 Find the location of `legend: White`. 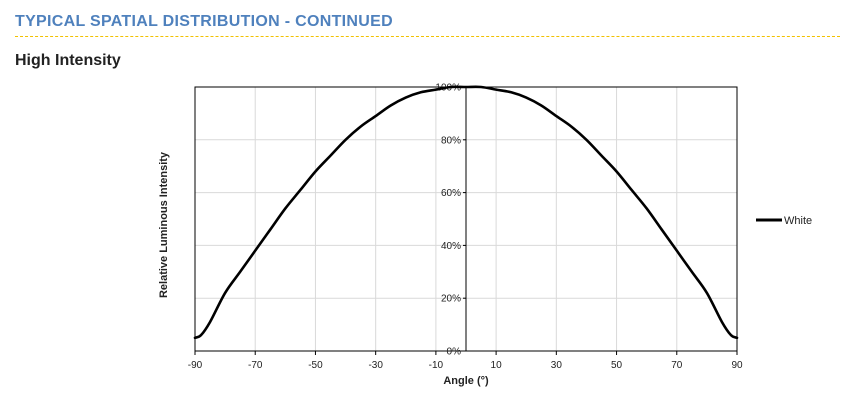

legend: White is located at coordinates (784, 221).